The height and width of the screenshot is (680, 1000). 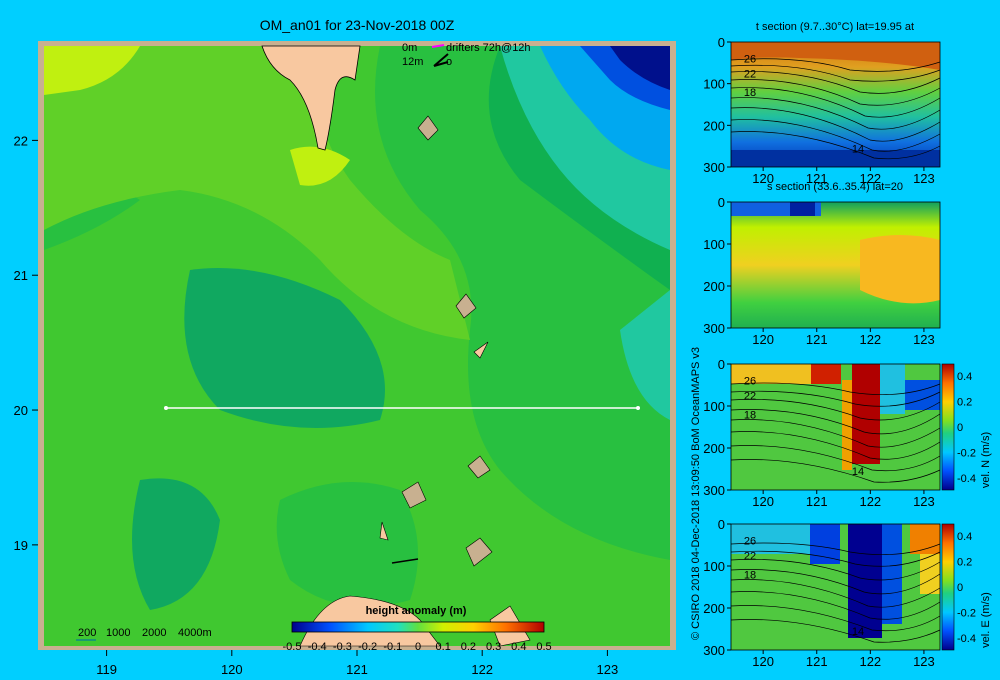 I want to click on veln-contours, so click(x=835, y=432).